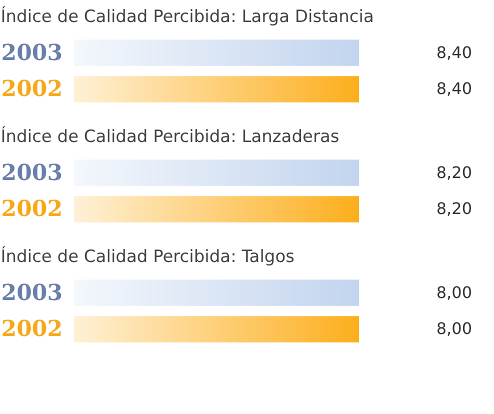 Image resolution: width=494 pixels, height=414 pixels. What do you see at coordinates (170, 136) in the screenshot?
I see `chart-title: Índice de Calidad Percibida: Lanzaderas` at bounding box center [170, 136].